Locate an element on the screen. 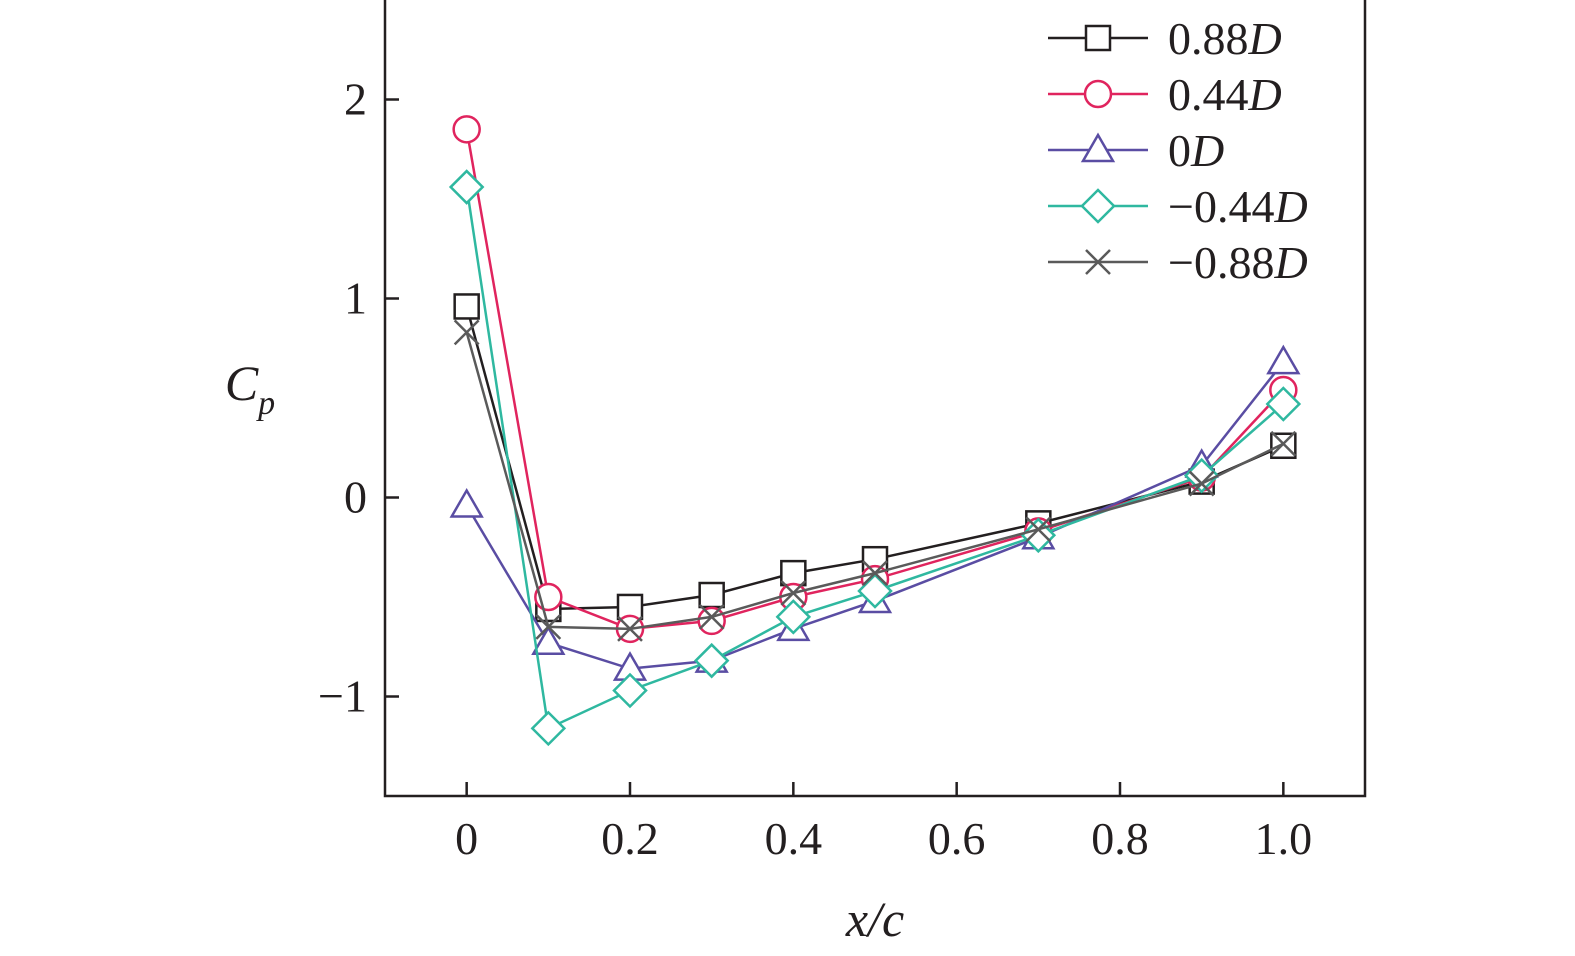 The width and height of the screenshot is (1575, 956). x-tick-label: 0.6 is located at coordinates (957, 838).